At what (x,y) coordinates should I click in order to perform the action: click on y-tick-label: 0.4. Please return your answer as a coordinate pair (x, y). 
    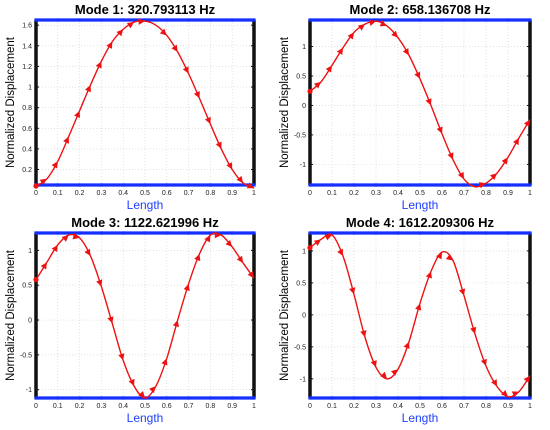
    Looking at the image, I should click on (27, 149).